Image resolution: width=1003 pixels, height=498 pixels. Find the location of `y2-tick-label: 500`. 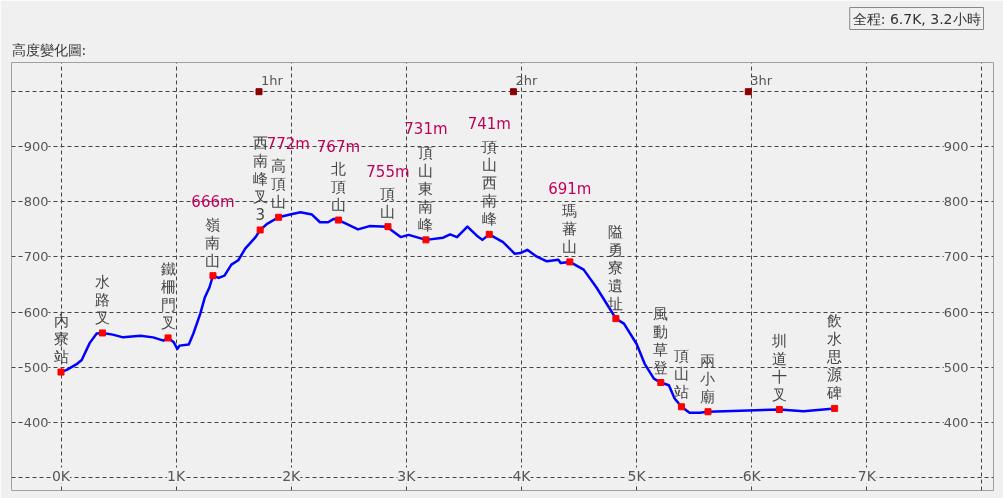

y2-tick-label: 500 is located at coordinates (956, 367).